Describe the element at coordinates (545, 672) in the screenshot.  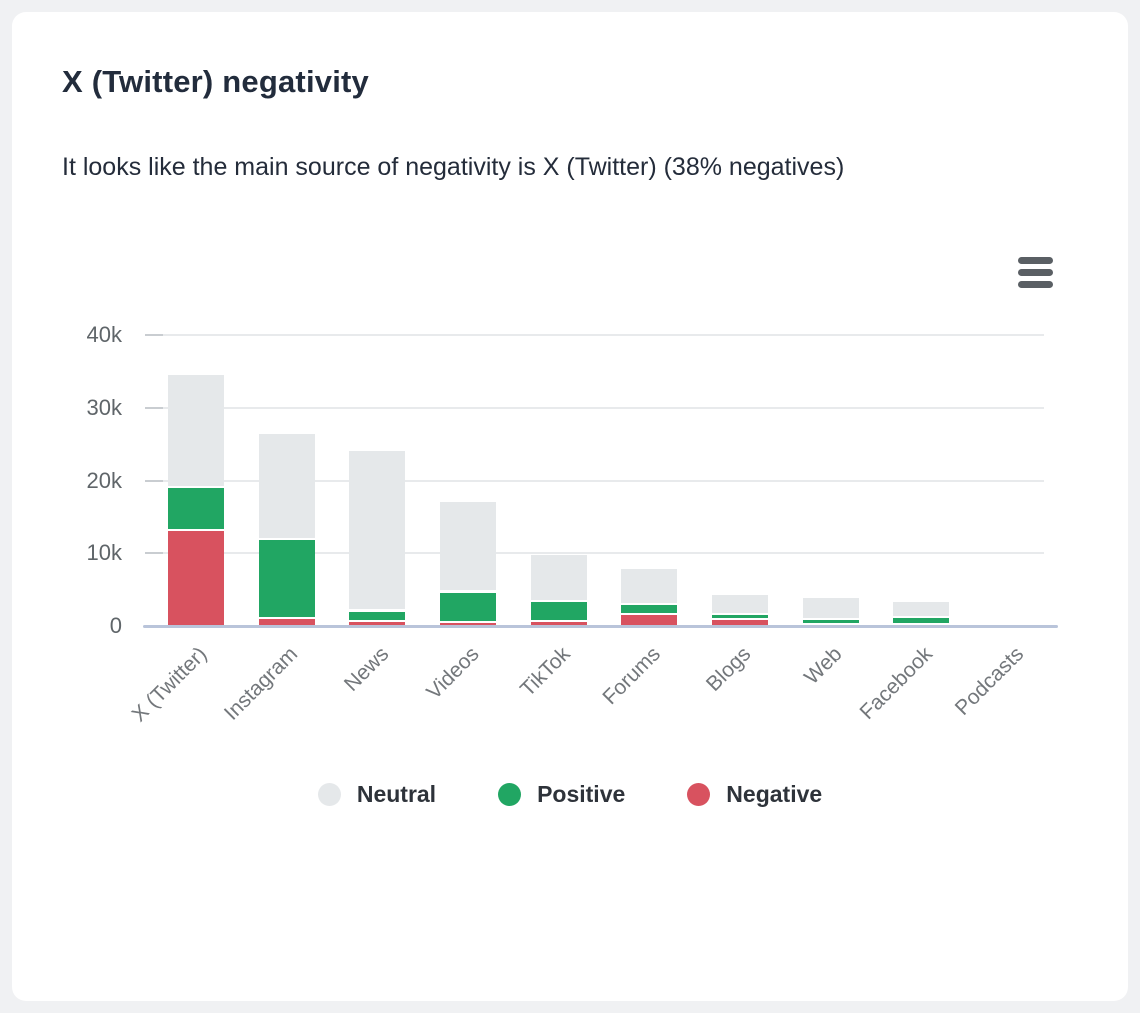
I see `x-axis-label: TikTok` at that location.